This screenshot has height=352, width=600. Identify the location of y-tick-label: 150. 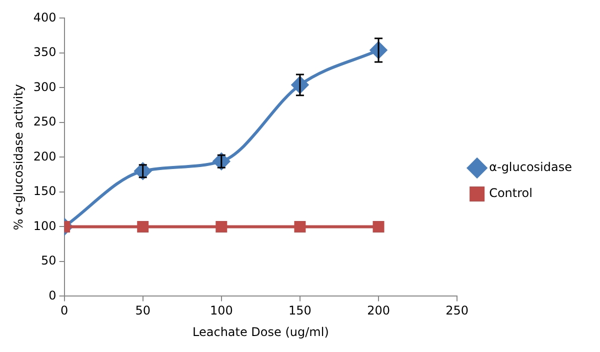
(44, 191).